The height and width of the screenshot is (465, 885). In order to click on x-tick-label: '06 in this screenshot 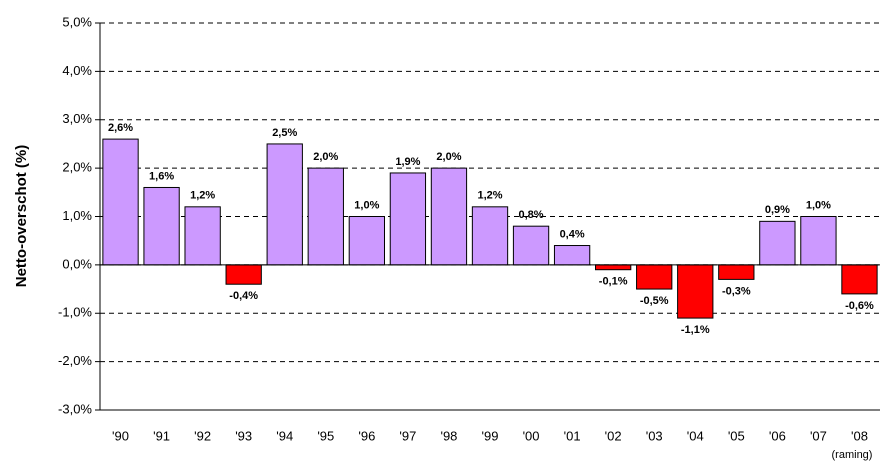, I will do `click(777, 435)`.